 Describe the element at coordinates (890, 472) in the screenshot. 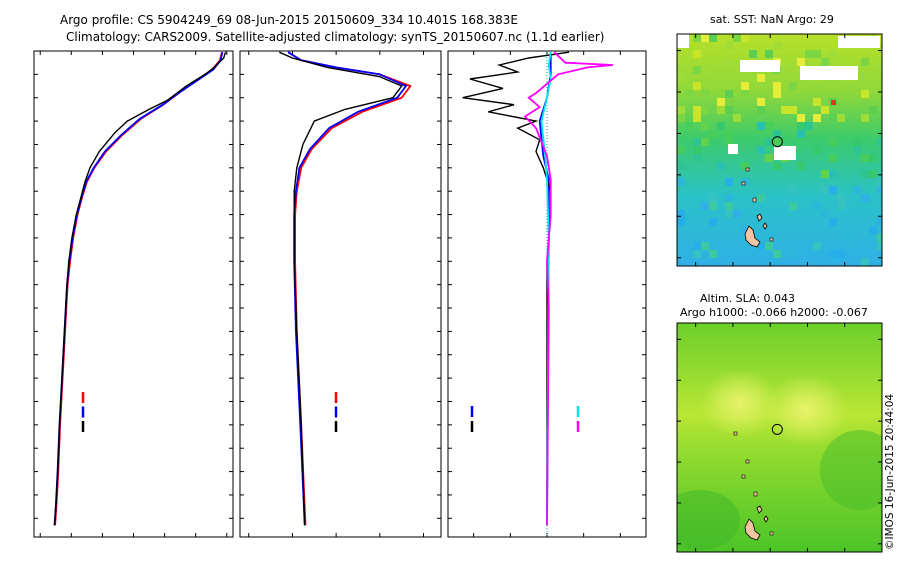

I see `watermark: ©IMOS 16-Jun-2015 20:44:04` at that location.